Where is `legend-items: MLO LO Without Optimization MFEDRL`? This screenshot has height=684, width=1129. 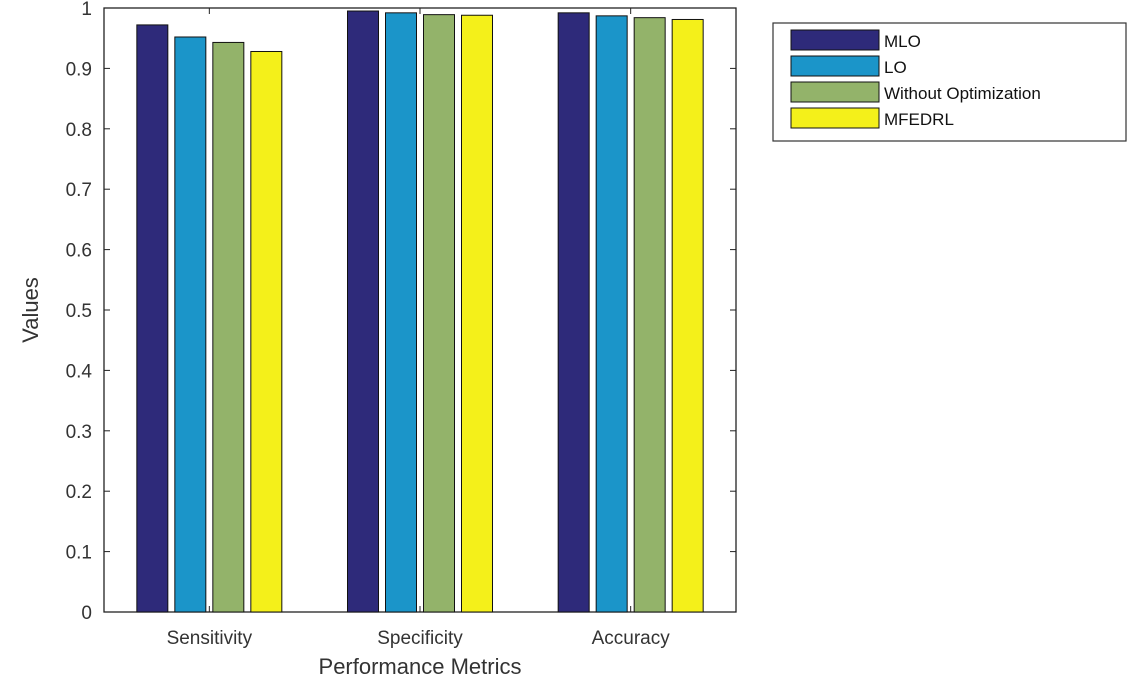 legend-items: MLO LO Without Optimization MFEDRL is located at coordinates (915, 79).